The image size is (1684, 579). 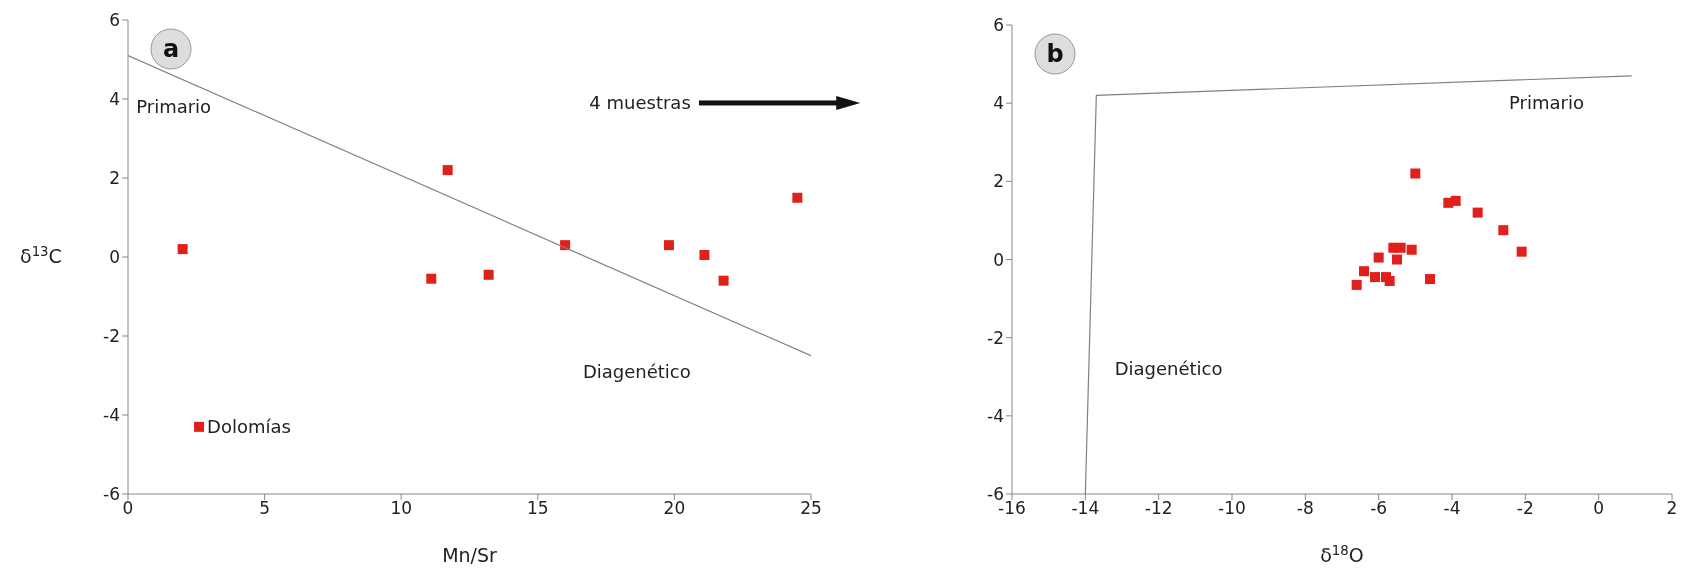 I want to click on x-tick-label: -8, so click(x=1305, y=508).